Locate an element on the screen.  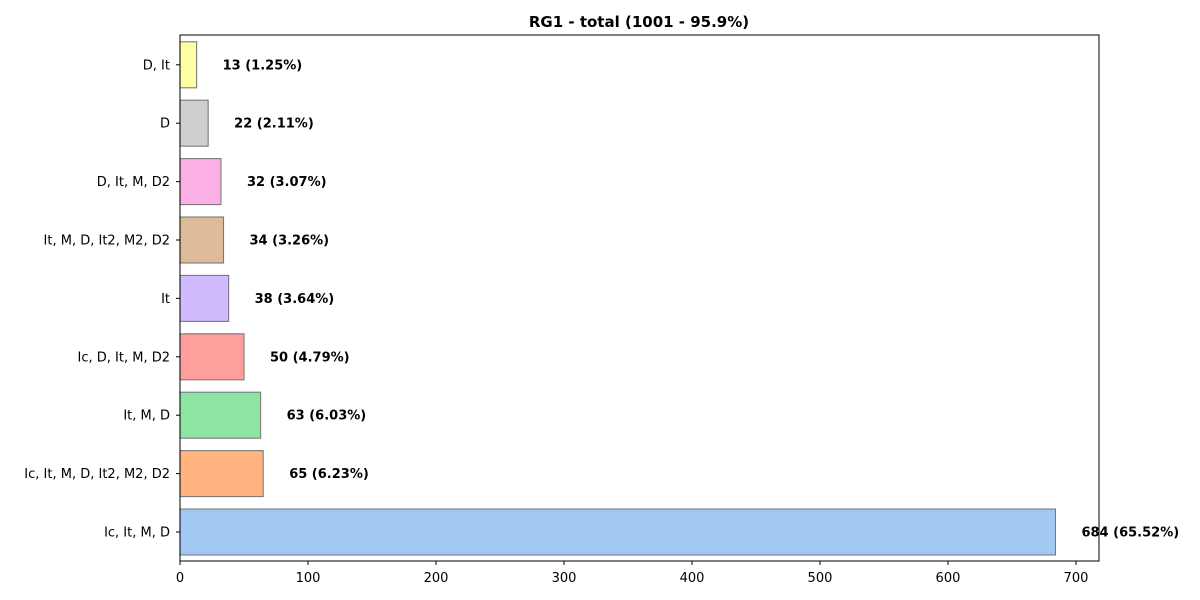
x-tick-label: 400 is located at coordinates (692, 578).